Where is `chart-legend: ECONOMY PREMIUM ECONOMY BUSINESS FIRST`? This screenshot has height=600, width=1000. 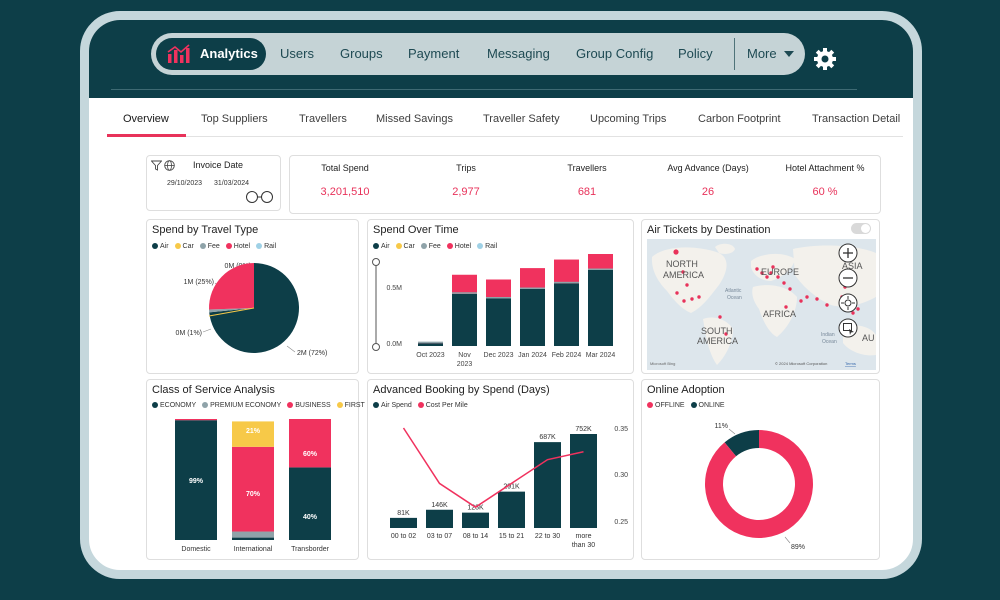
chart-legend: ECONOMY PREMIUM ECONOMY BUSINESS FIRST is located at coordinates (260, 405).